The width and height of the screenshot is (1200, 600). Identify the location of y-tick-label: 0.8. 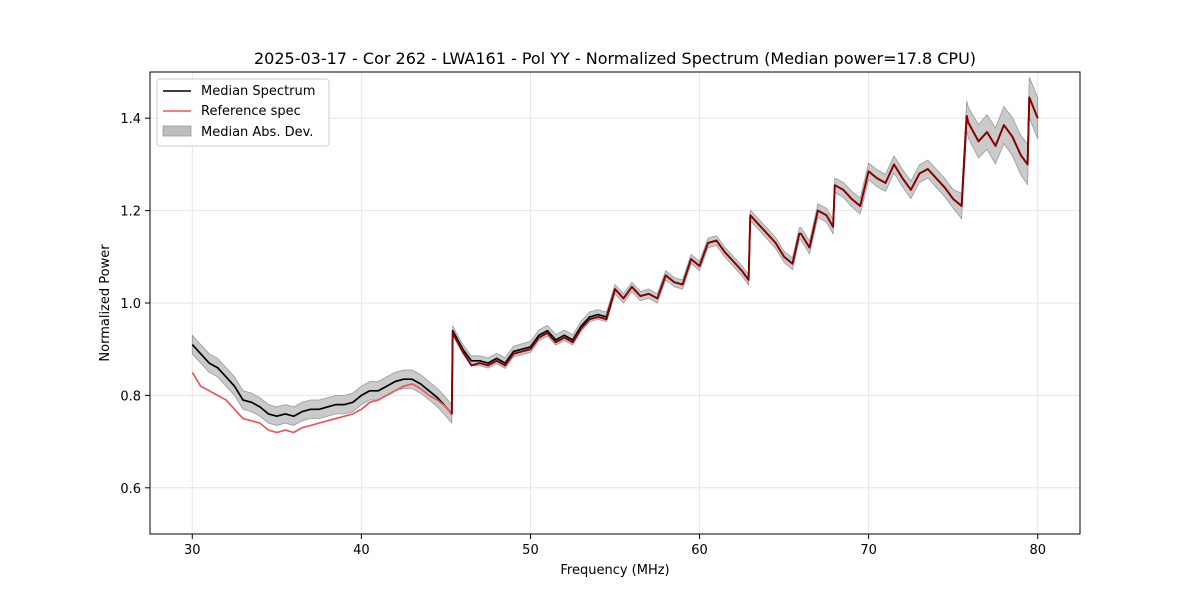
(130, 396).